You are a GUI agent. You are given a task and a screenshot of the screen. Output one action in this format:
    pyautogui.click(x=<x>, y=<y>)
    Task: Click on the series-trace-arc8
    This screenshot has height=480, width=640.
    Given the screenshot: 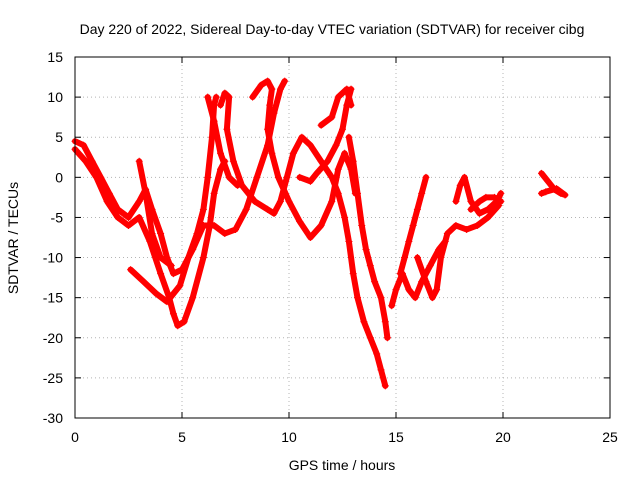 What is the action you would take?
    pyautogui.click(x=304, y=159)
    